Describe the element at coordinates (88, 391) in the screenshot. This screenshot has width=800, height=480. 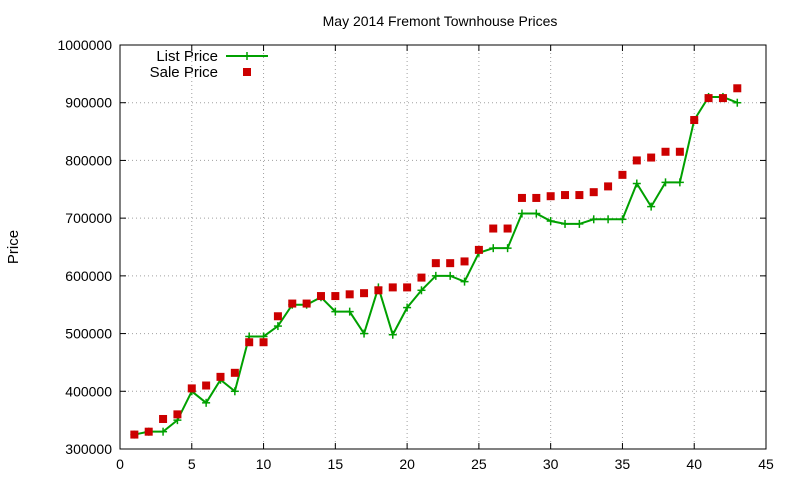
I see `y-tick-label: 400000` at that location.